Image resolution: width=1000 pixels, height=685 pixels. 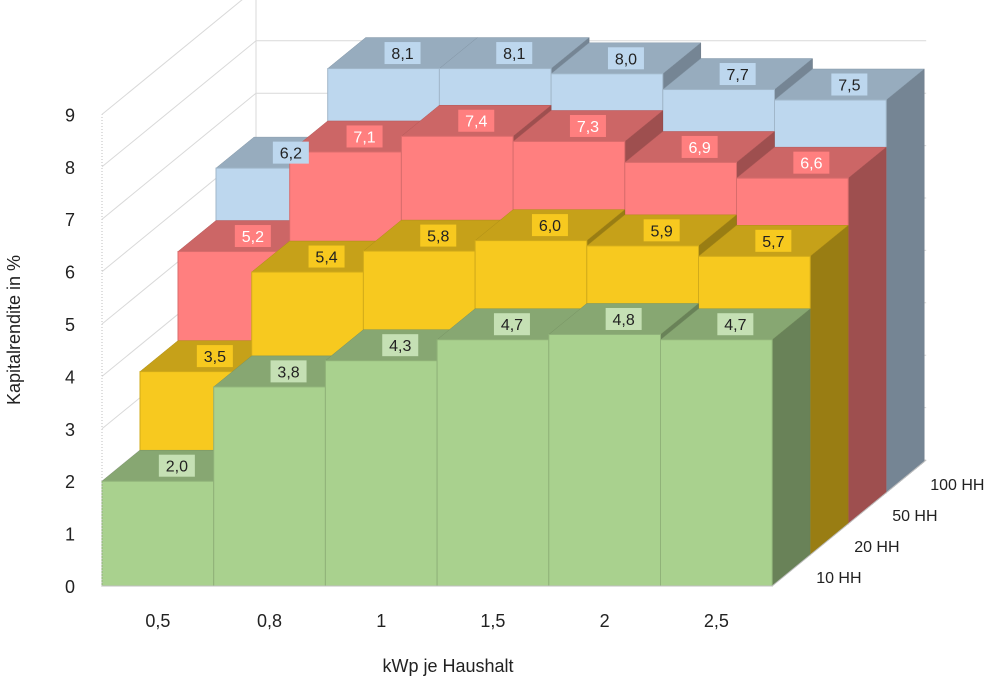 I want to click on y-tick-label: 0, so click(x=70, y=587).